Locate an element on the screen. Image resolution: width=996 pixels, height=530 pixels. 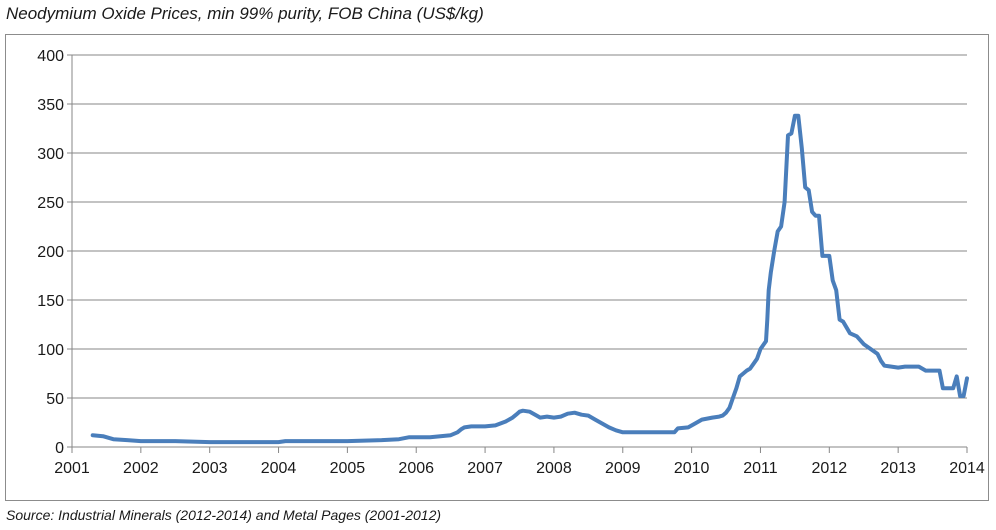
y-tick-label: 150 is located at coordinates (50, 301).